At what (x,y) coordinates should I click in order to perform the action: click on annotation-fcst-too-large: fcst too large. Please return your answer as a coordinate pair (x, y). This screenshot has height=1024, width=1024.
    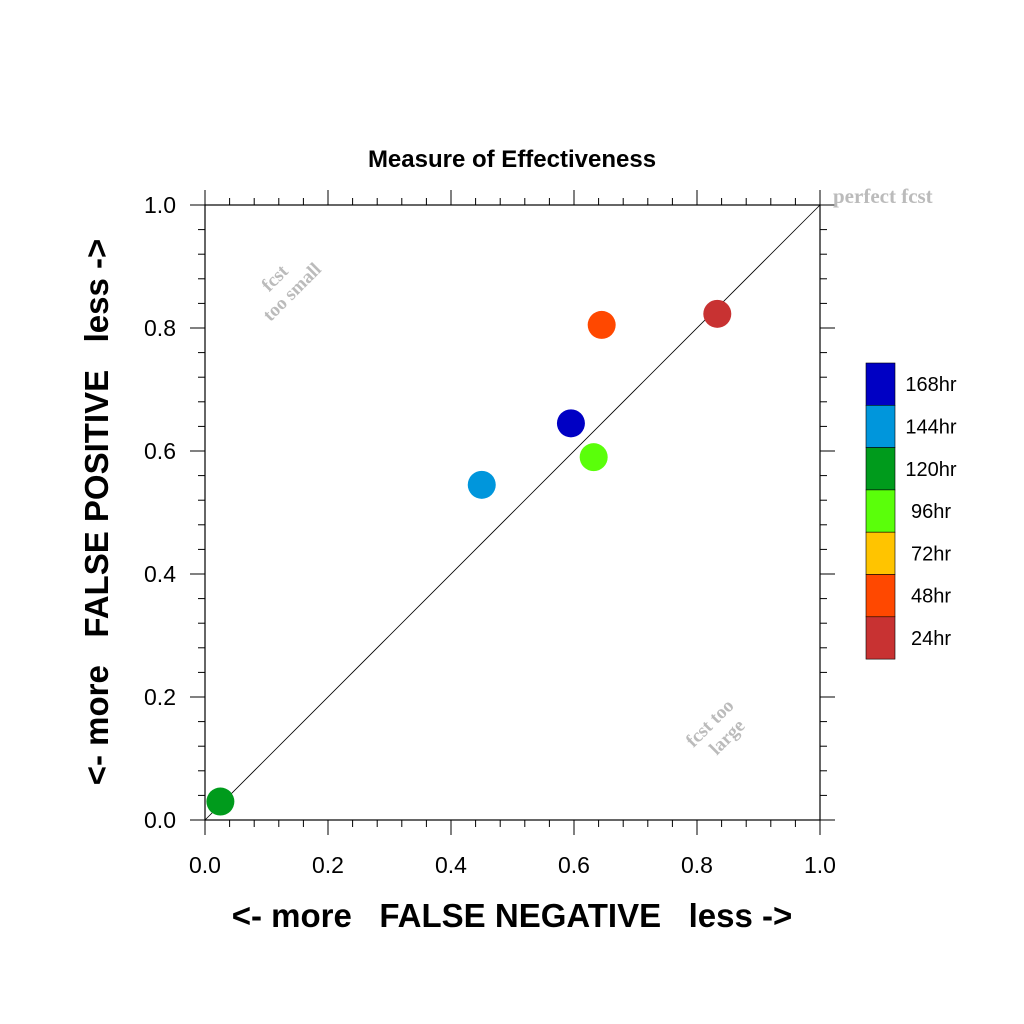
    Looking at the image, I should click on (719, 729).